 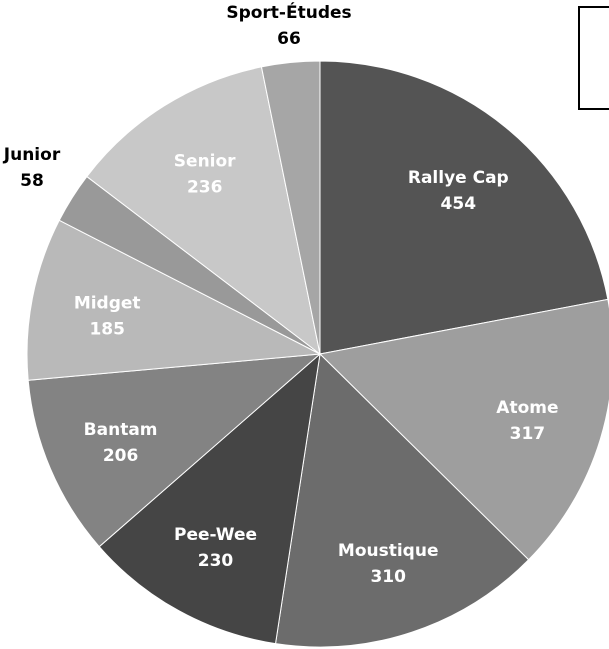 What do you see at coordinates (216, 561) in the screenshot?
I see `slice-value-pee-wee: 230` at bounding box center [216, 561].